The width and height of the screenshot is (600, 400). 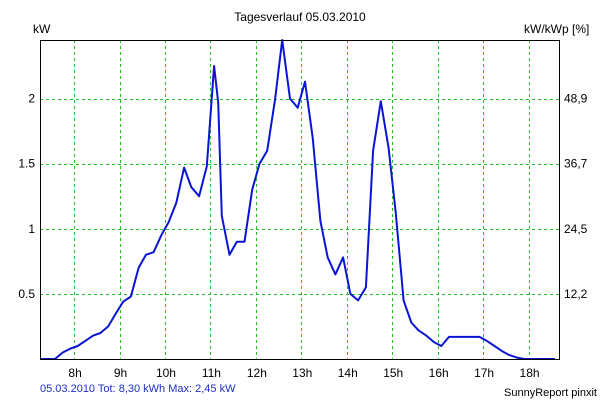 What do you see at coordinates (74, 373) in the screenshot?
I see `x-tick-label: 8h` at bounding box center [74, 373].